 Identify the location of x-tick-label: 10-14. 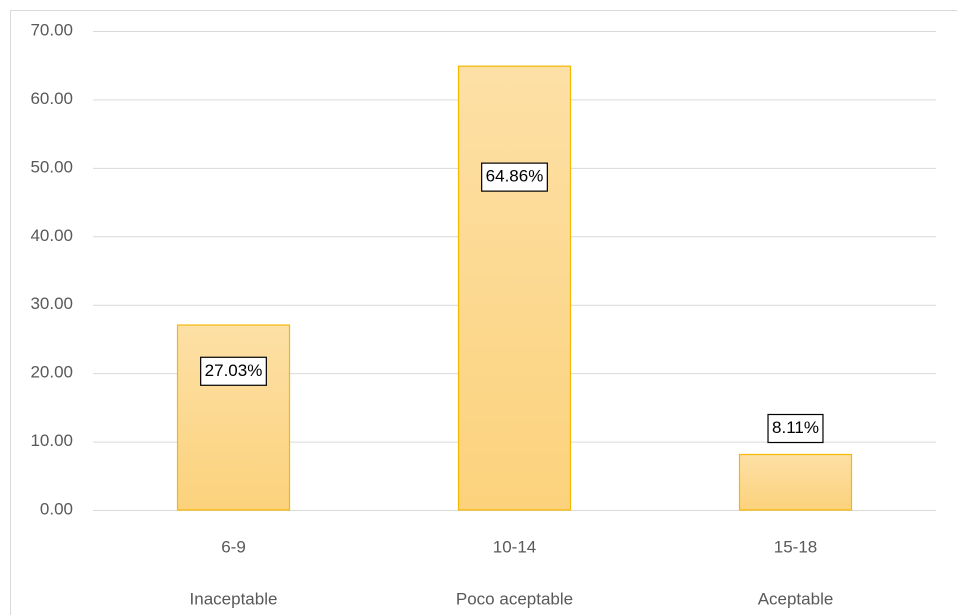
(514, 546).